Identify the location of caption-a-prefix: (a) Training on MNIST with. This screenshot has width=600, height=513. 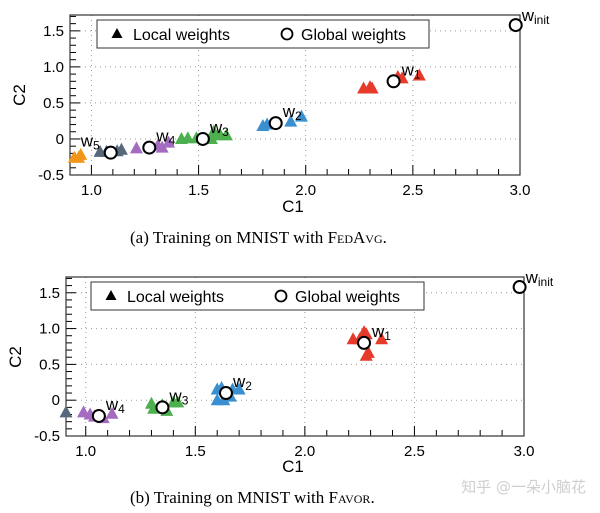
(229, 237).